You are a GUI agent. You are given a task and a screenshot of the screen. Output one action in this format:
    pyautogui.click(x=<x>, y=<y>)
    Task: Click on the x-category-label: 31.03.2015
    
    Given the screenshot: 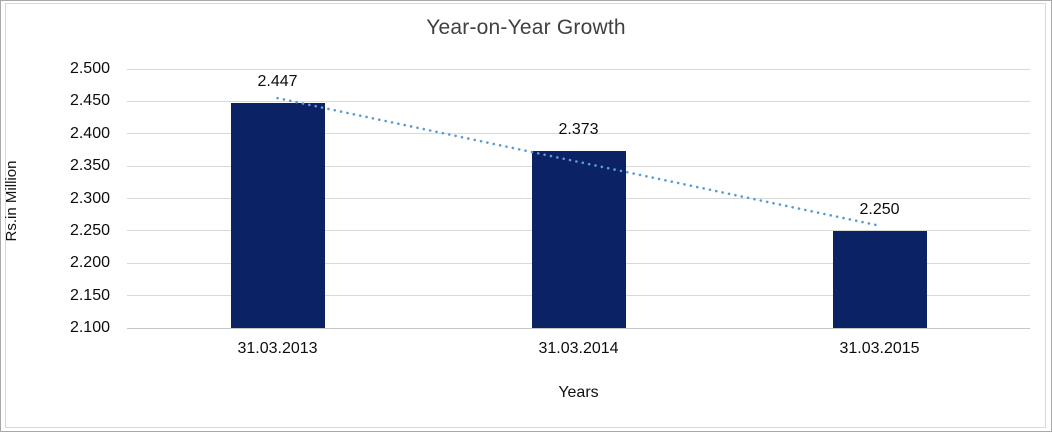 What is the action you would take?
    pyautogui.click(x=879, y=348)
    